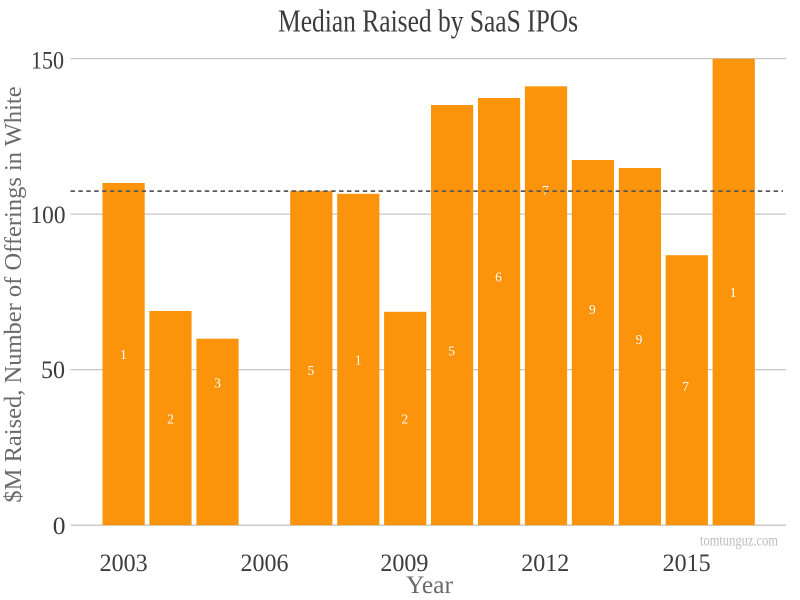 This screenshot has width=800, height=600. What do you see at coordinates (739, 541) in the screenshot?
I see `svg-text: tomtunguz.com` at bounding box center [739, 541].